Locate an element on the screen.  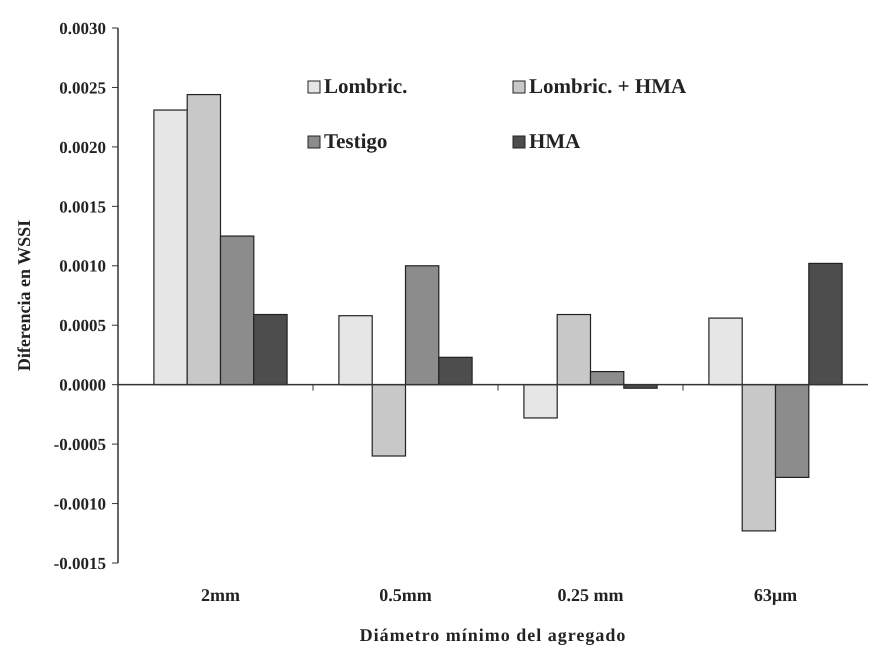
y-axis-title: Diferencia en WSSI is located at coordinates (24, 296).